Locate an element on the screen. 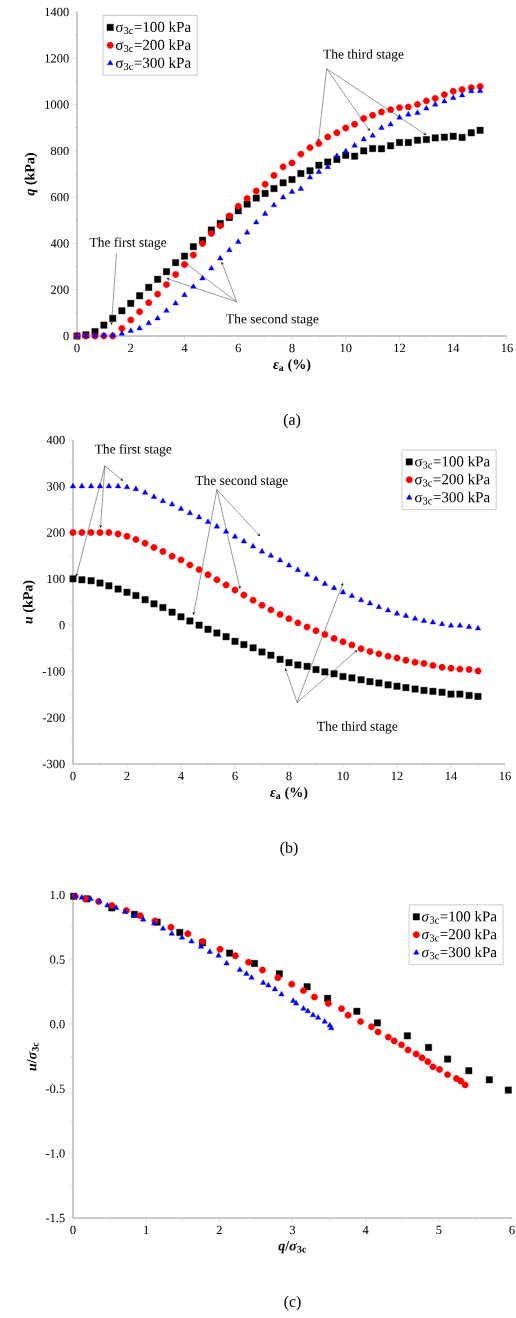 The image size is (516, 1318). y-tick-label: -300 is located at coordinates (53, 764).